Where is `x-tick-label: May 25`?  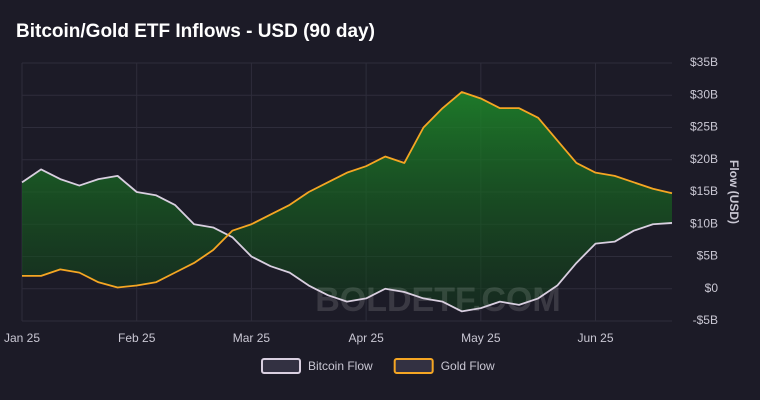
x-tick-label: May 25 is located at coordinates (481, 338).